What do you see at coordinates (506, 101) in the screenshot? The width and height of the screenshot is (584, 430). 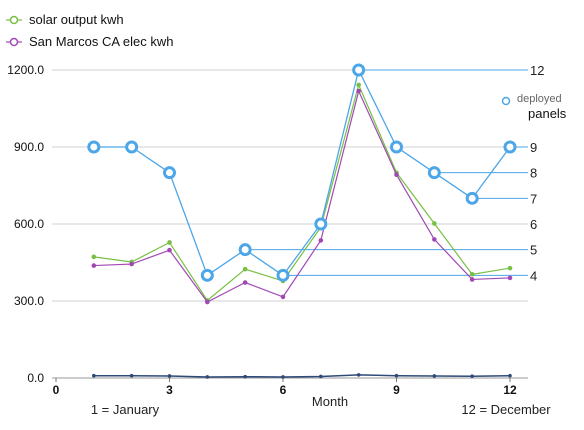 I see `legend-marker-deployed-panels` at bounding box center [506, 101].